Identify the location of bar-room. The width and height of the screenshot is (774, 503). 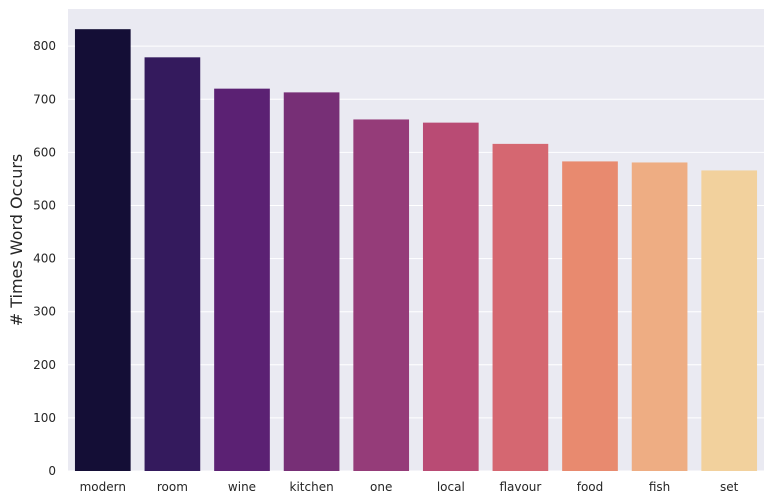
(172, 264).